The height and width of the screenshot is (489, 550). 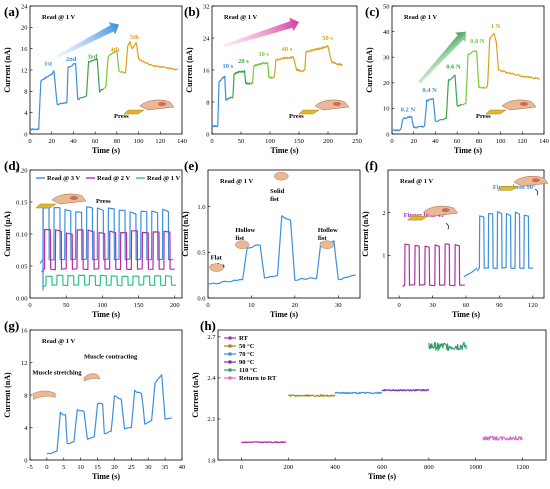 What do you see at coordinates (85, 35) in the screenshot?
I see `trend-arrow-label: x` at bounding box center [85, 35].